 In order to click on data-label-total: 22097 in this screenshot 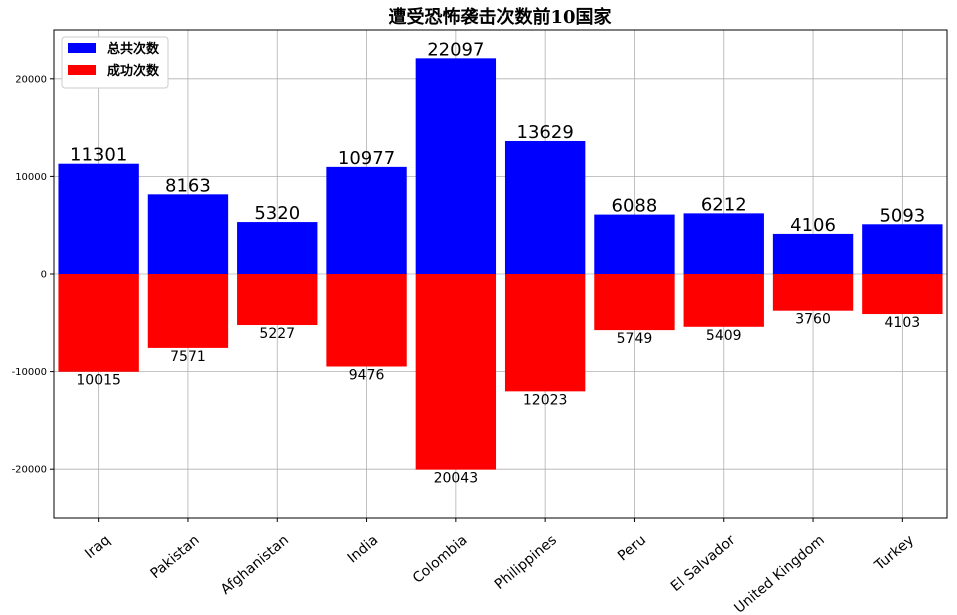, I will do `click(455, 49)`.